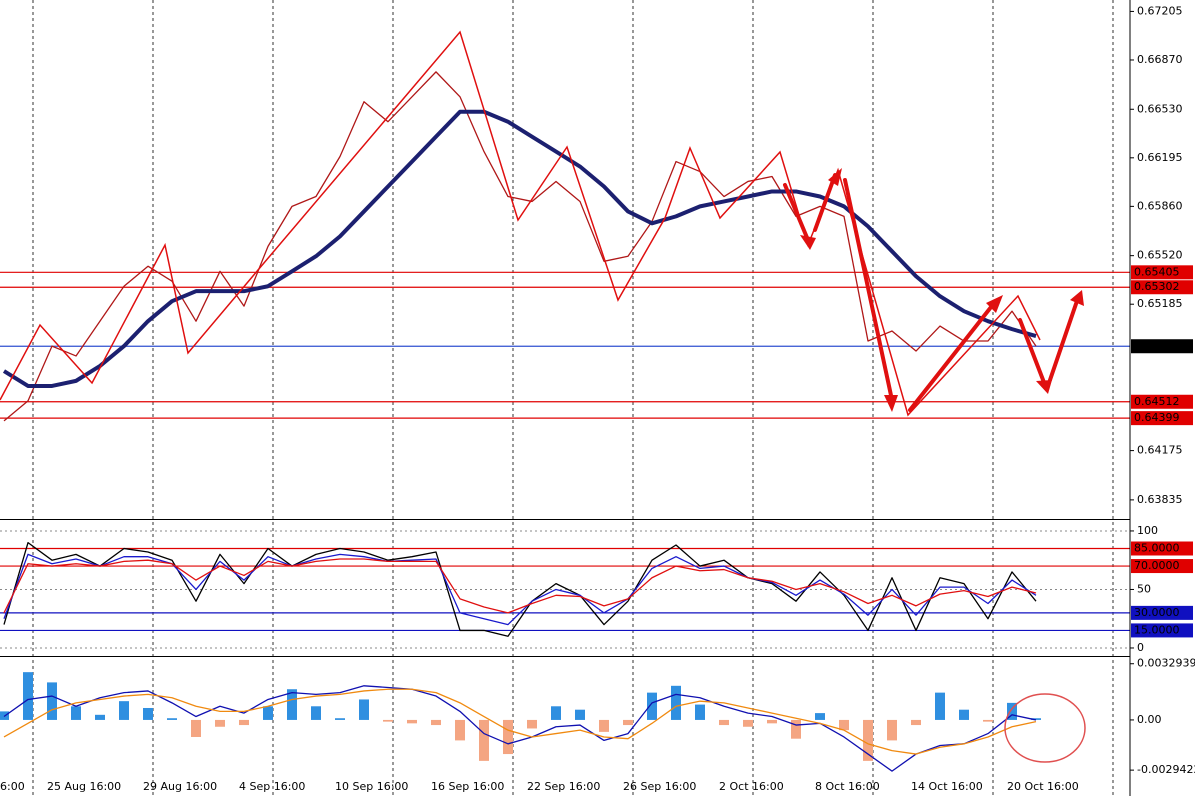 Image resolution: width=1195 pixels, height=796 pixels. Describe the element at coordinates (1160, 108) in the screenshot. I see `y-tick-label: 0.66530` at that location.